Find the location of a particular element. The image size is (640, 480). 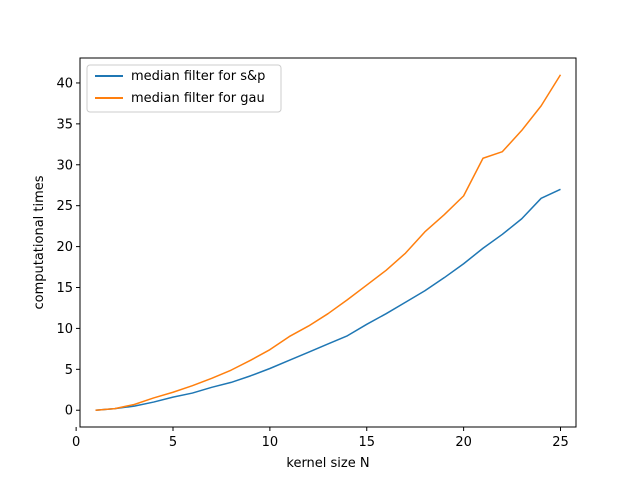

legend-box is located at coordinates (184, 88).